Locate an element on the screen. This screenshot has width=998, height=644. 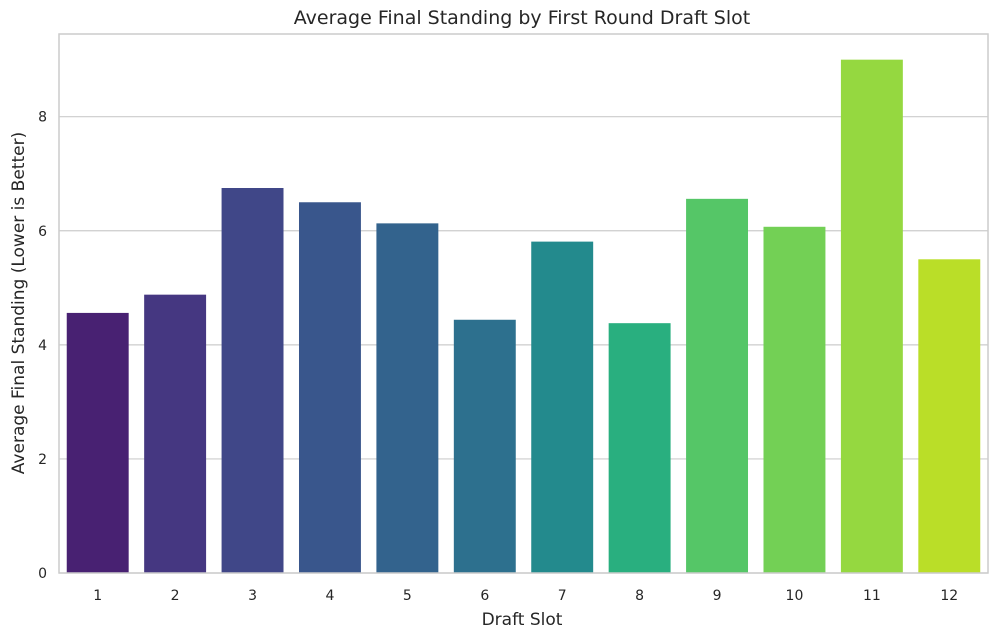
x-tick-label: 2 is located at coordinates (175, 596).